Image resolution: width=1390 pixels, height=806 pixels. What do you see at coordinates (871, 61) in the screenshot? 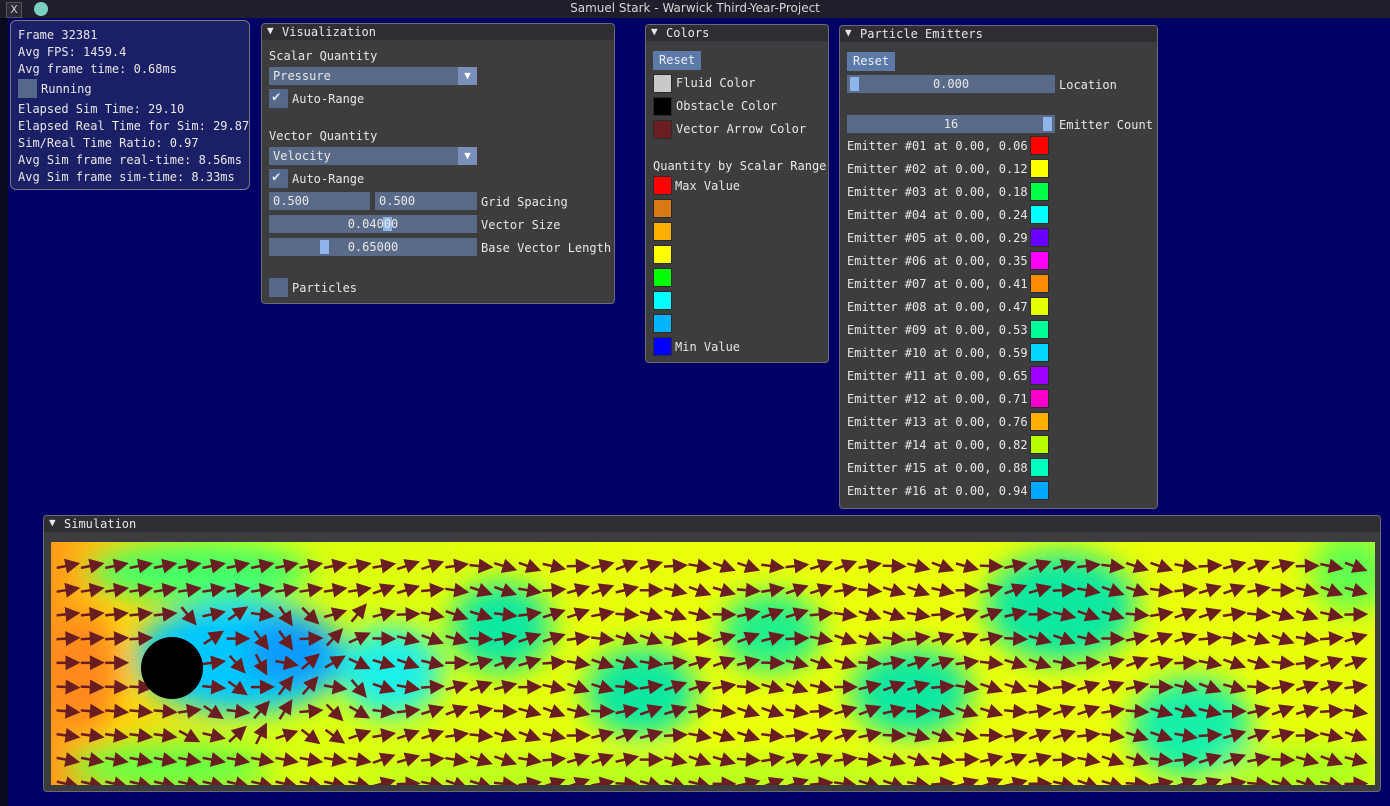
I see `emitters-reset-button: Reset` at bounding box center [871, 61].